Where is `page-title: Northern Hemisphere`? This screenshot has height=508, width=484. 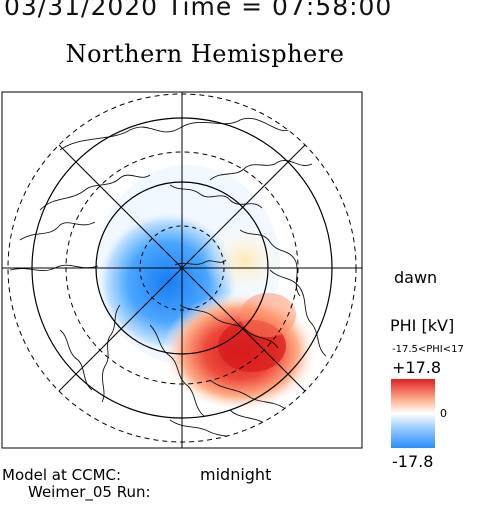 page-title: Northern Hemisphere is located at coordinates (205, 54).